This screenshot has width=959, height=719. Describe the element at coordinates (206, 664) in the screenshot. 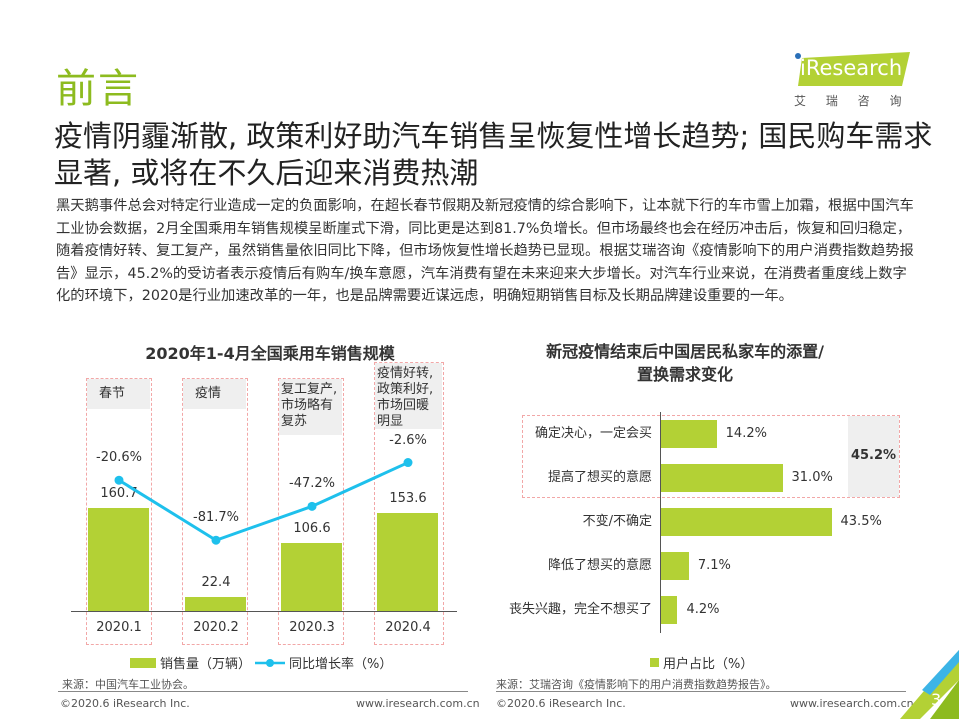

I see `legend-label-sales: 销售量（万辆）` at that location.